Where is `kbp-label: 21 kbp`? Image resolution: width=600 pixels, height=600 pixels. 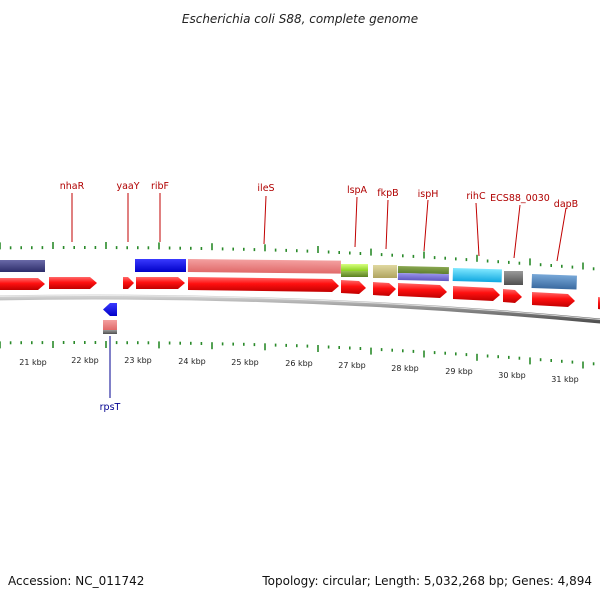
kbp-label: 21 kbp is located at coordinates (33, 362).